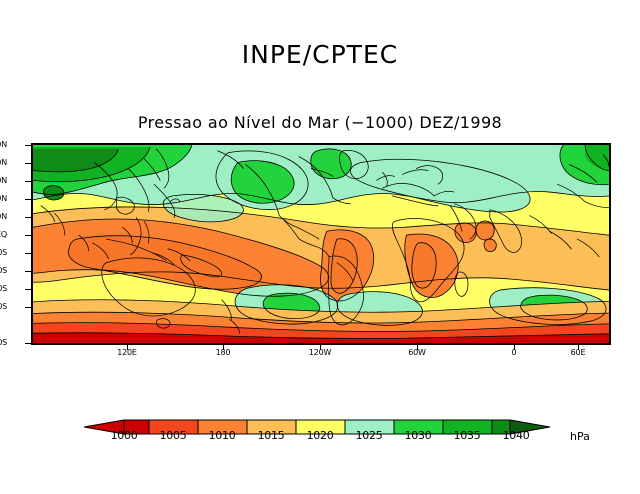  I want to click on xtick-mark-120w, so click(320, 347).